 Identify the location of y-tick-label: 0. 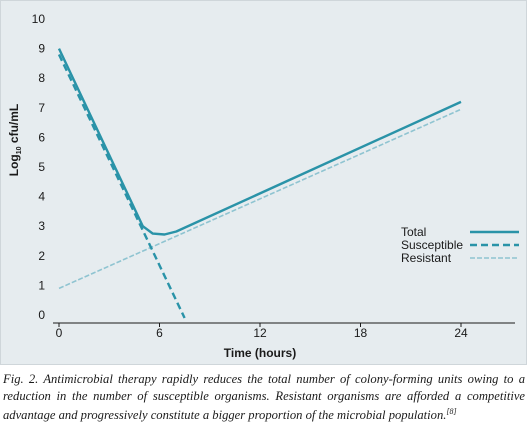
(41, 315).